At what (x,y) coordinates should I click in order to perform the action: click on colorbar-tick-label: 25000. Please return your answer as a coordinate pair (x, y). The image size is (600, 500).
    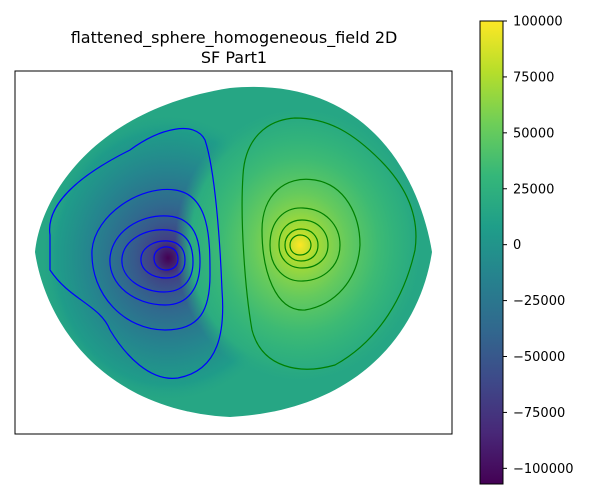
    Looking at the image, I should click on (533, 189).